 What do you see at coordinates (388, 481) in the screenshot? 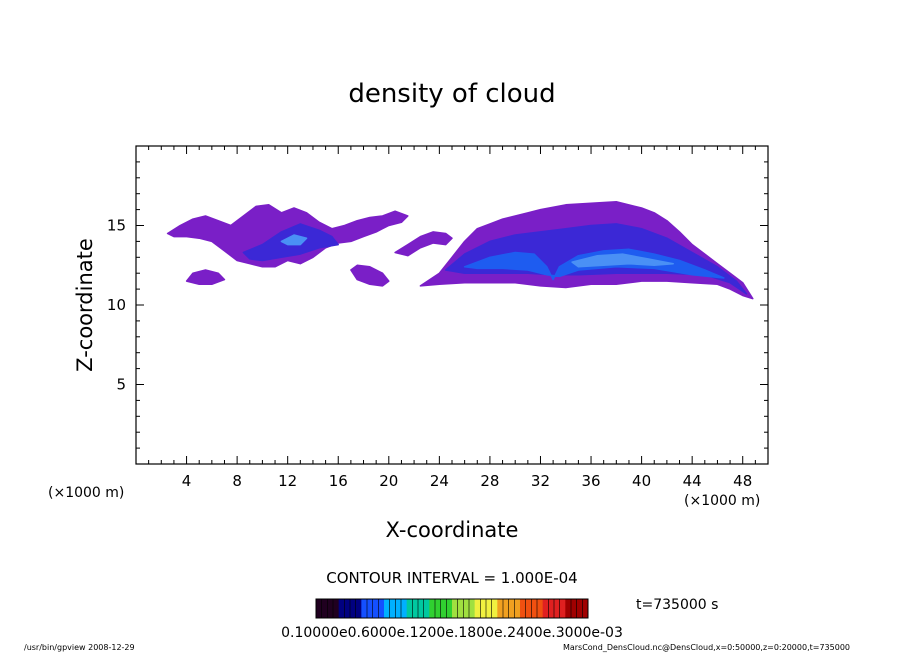
I see `x-tick-label: 20` at bounding box center [388, 481].